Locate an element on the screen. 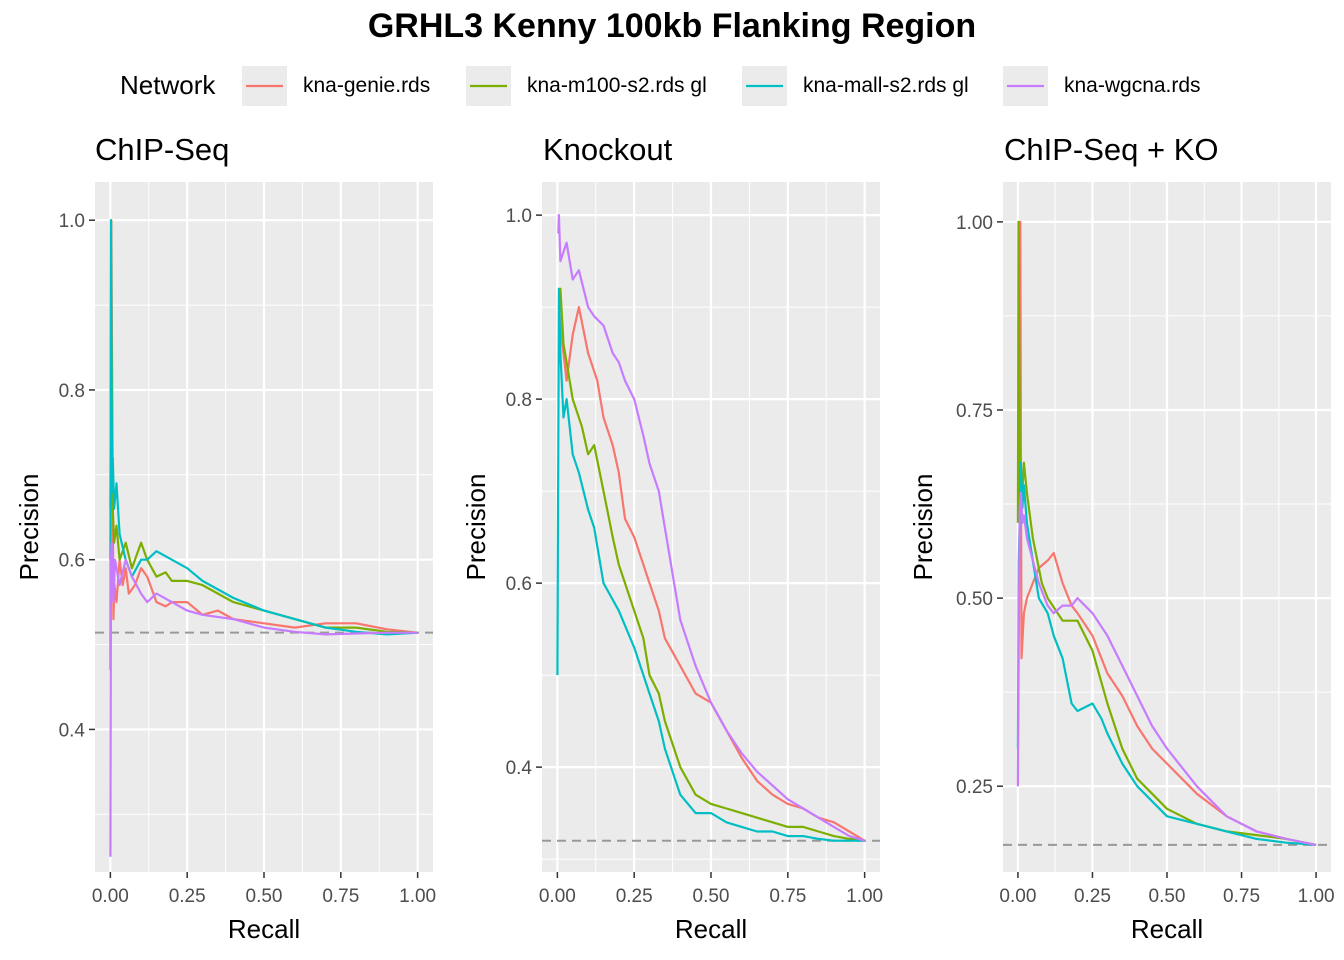 The image size is (1344, 960). panel-title: Knockout is located at coordinates (608, 149).